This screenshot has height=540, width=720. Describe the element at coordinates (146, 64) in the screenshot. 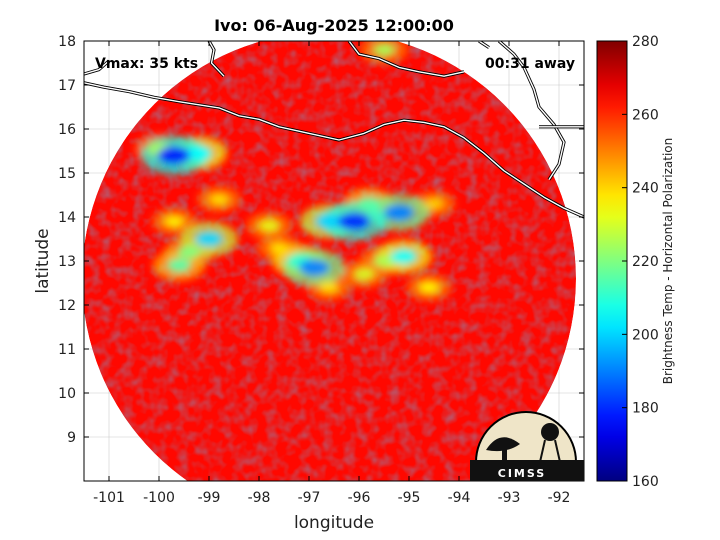

I see `vmax-annotation: Vmax: 35 kts` at that location.